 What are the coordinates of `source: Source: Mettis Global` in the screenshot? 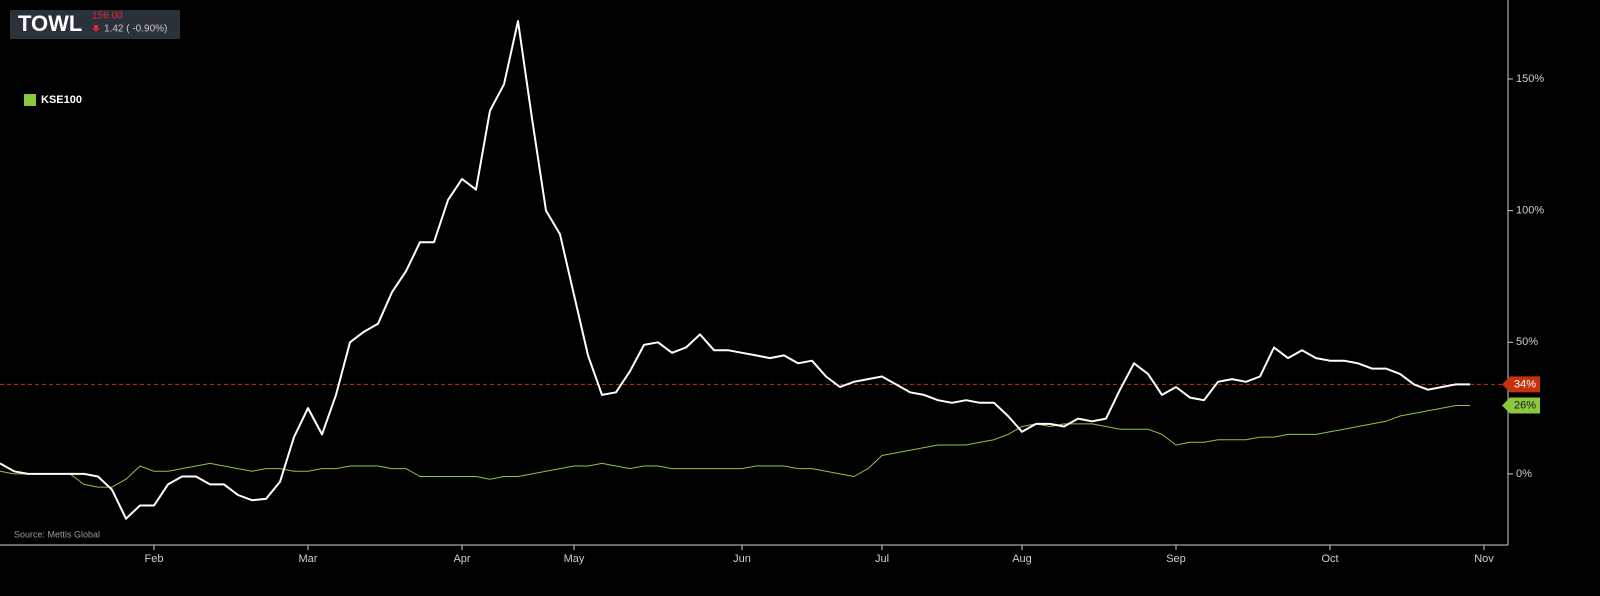 It's located at (57, 534).